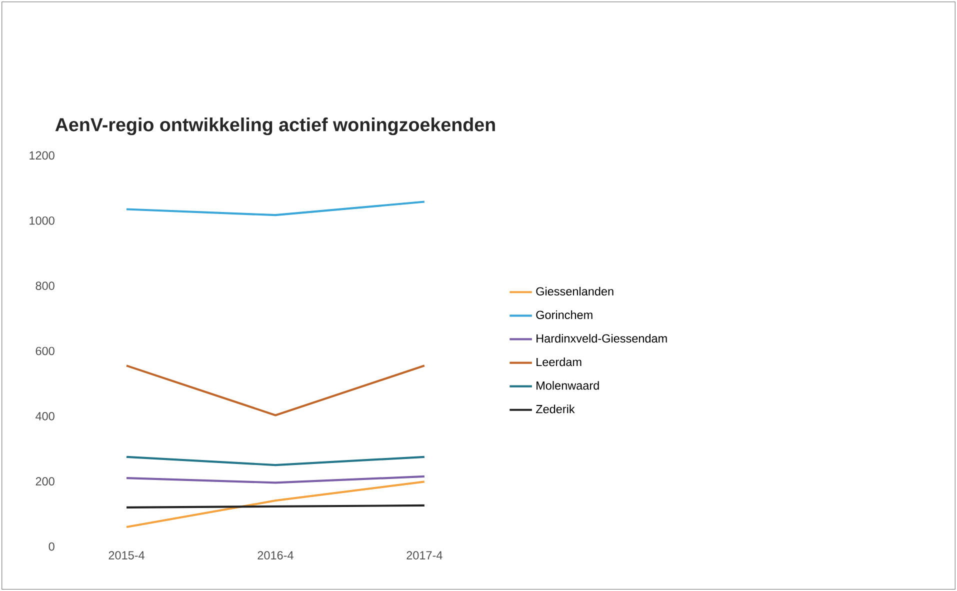  I want to click on y-tick-label: 1000, so click(42, 220).